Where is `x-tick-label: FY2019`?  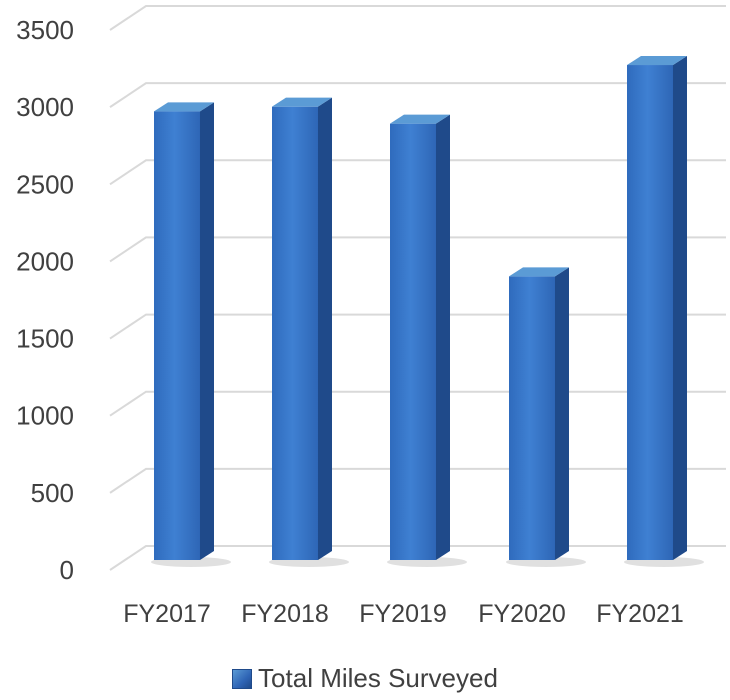 x-tick-label: FY2019 is located at coordinates (403, 614).